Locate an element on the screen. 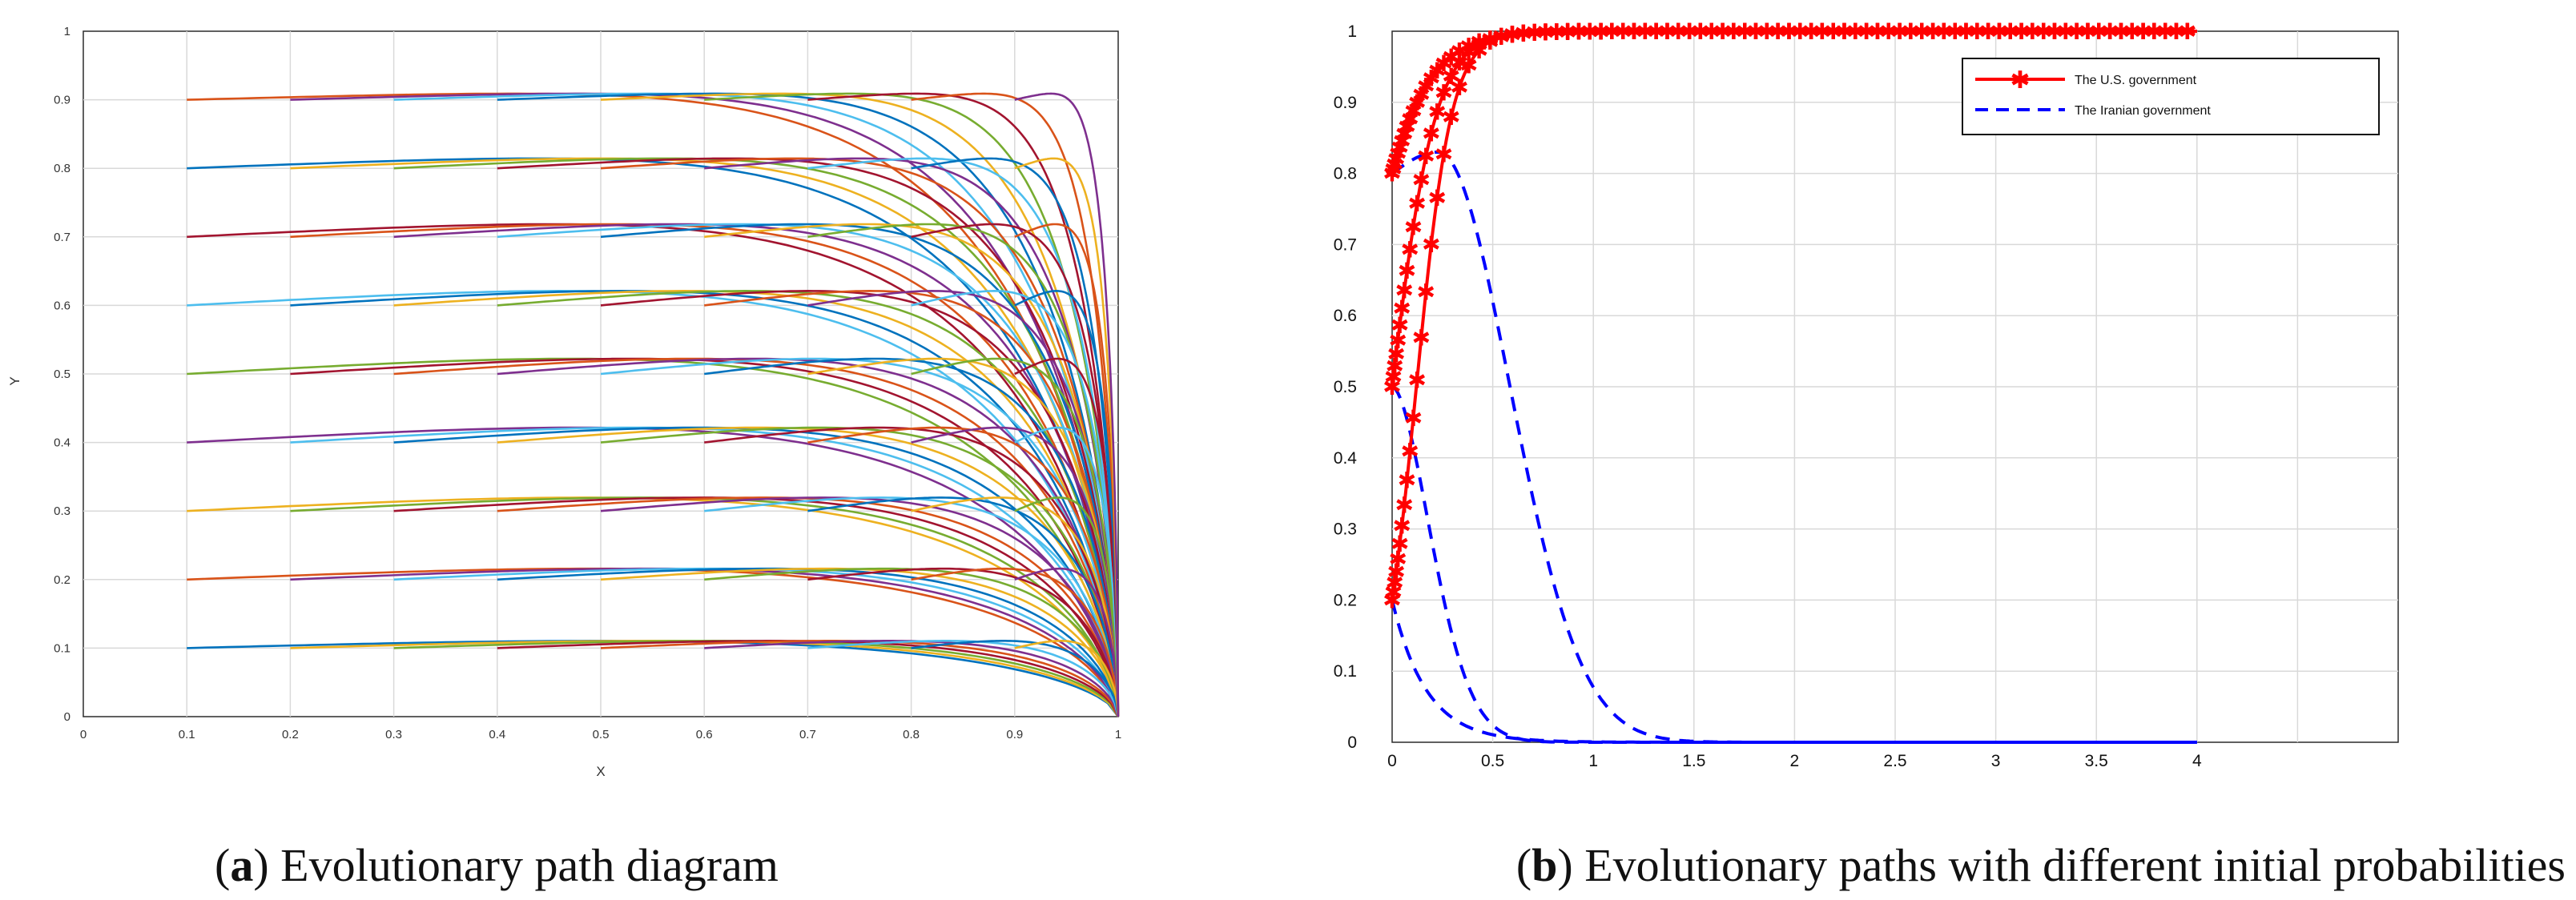  y-tick-label: 0 is located at coordinates (67, 717).